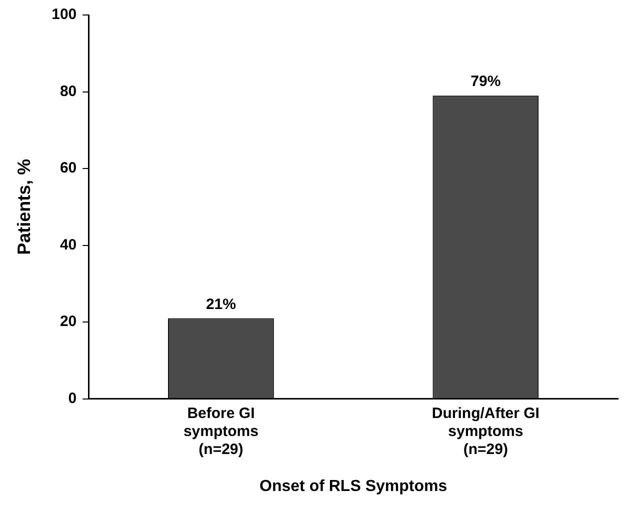 The width and height of the screenshot is (638, 510). What do you see at coordinates (64, 15) in the screenshot?
I see `y-tick-label: 100` at bounding box center [64, 15].